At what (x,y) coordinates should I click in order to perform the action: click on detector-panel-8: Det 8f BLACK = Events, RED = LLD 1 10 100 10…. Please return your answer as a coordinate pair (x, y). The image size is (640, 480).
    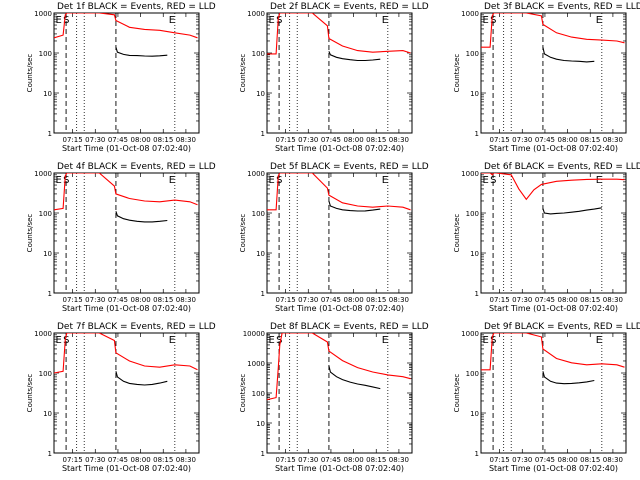
    Looking at the image, I should click on (334, 397).